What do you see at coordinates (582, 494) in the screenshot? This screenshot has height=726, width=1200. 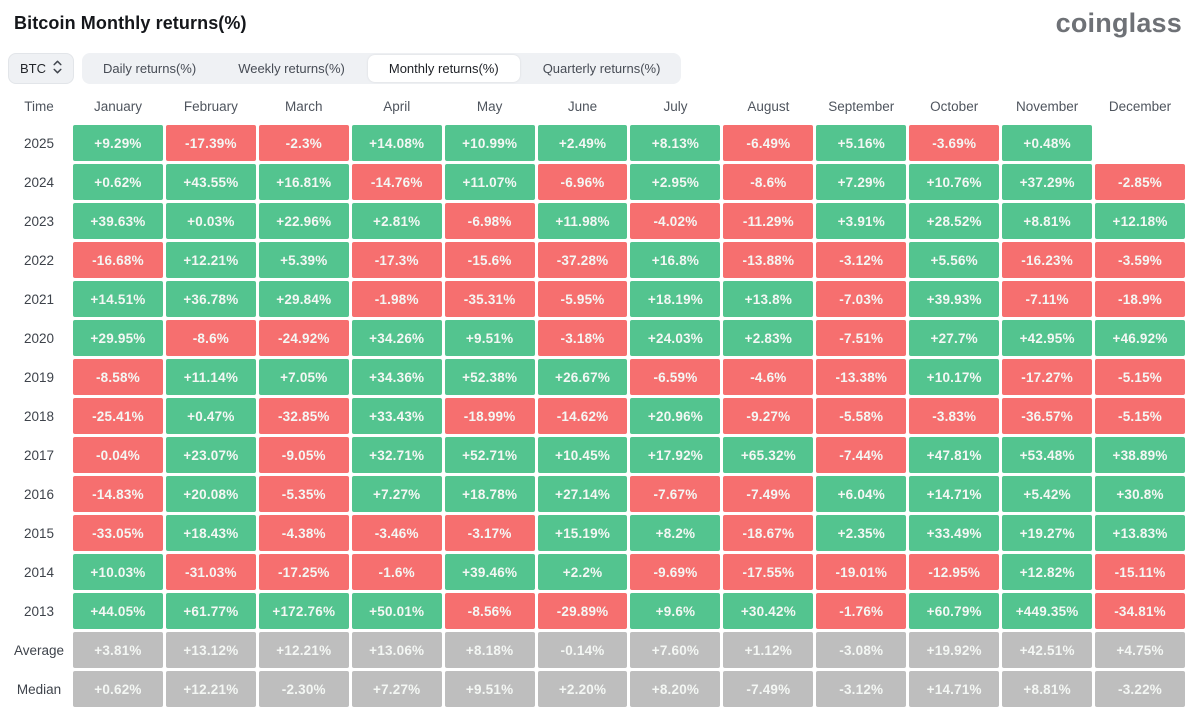 I see `return-cell: +27.14%` at bounding box center [582, 494].